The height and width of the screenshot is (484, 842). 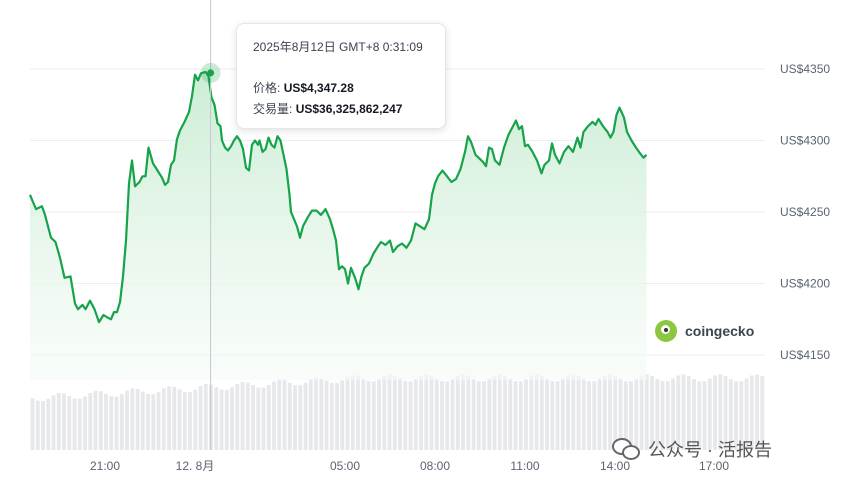 I want to click on y-tick-label: US$4200, so click(x=805, y=284).